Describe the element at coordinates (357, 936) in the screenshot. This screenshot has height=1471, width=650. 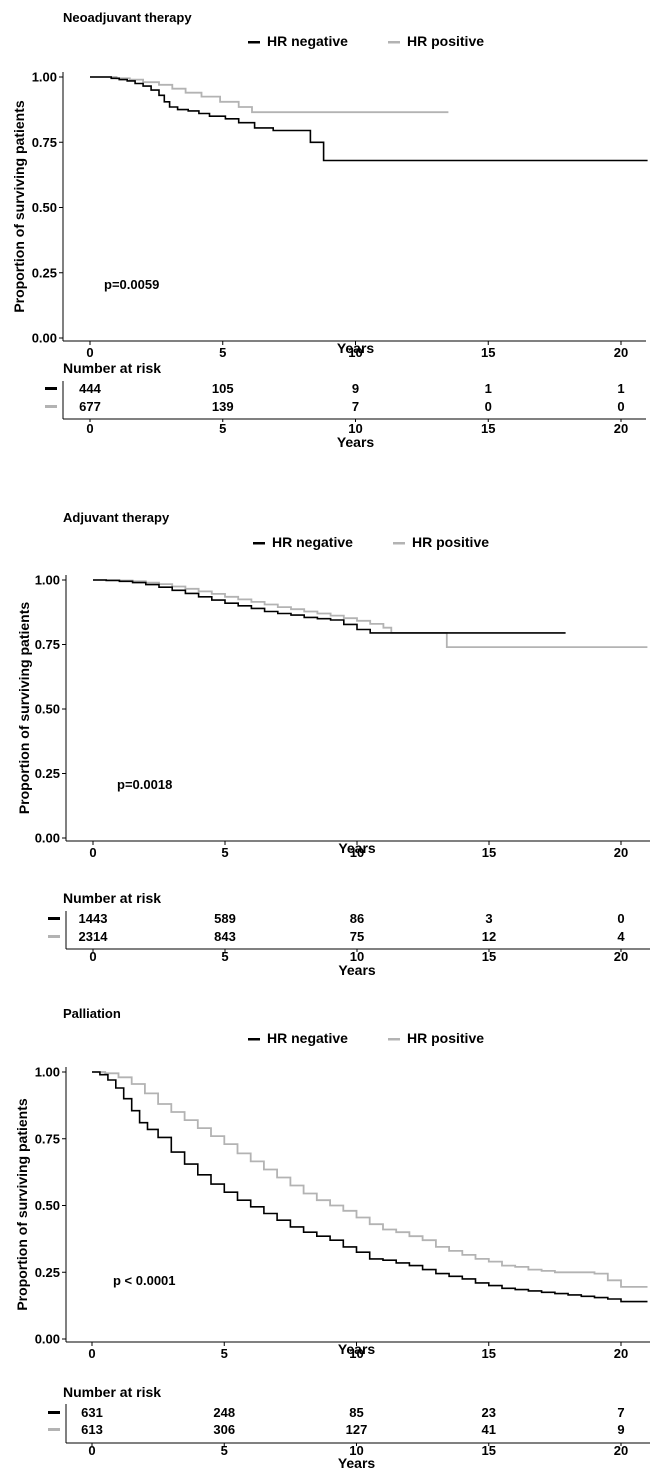
I see `risk-count: 75` at that location.